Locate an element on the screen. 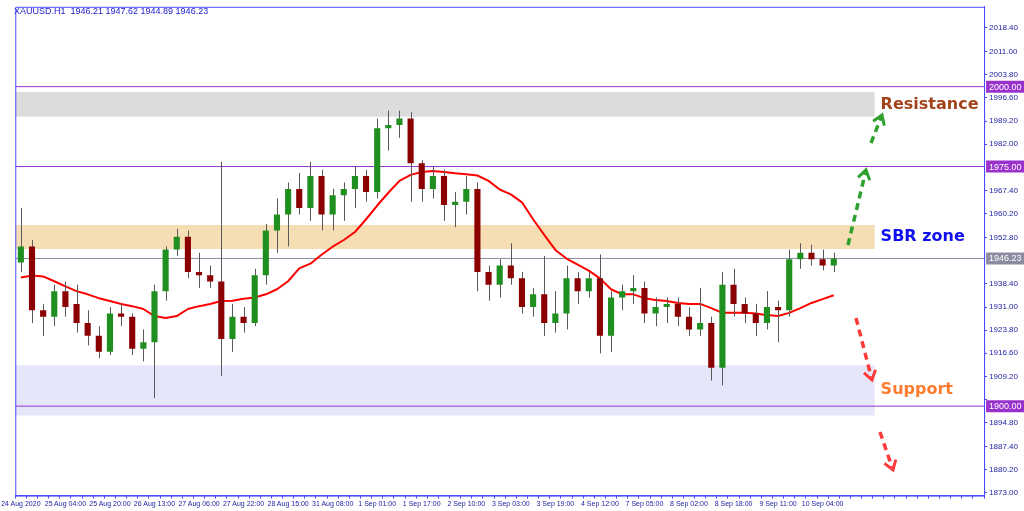 Image resolution: width=1024 pixels, height=511 pixels. y-tick-label: 1931.00 is located at coordinates (1004, 307).